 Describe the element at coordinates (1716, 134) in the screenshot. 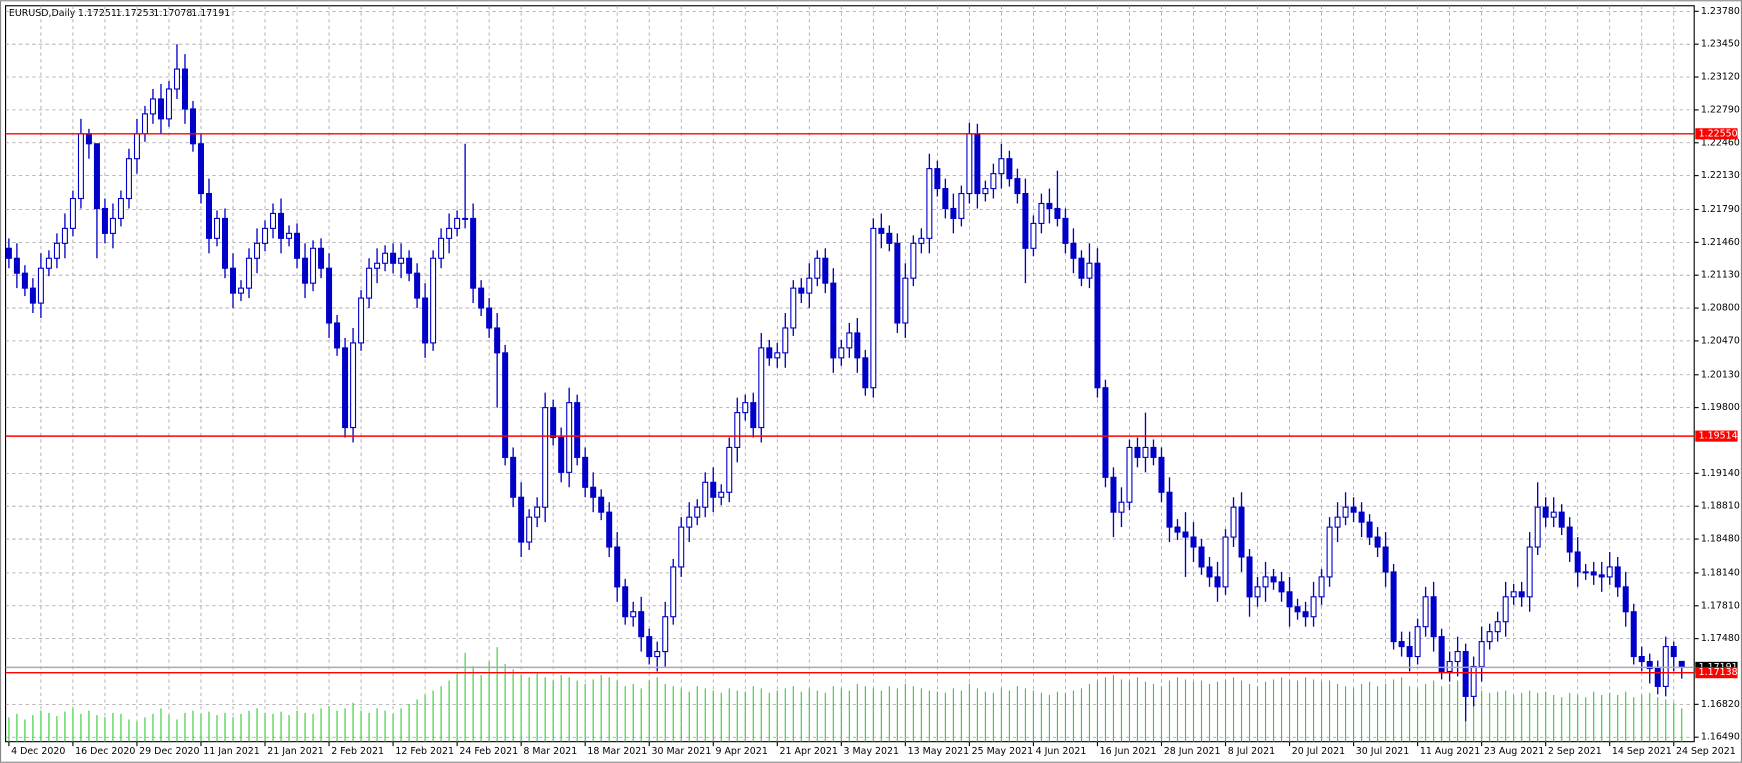

I see `price-label-box` at that location.